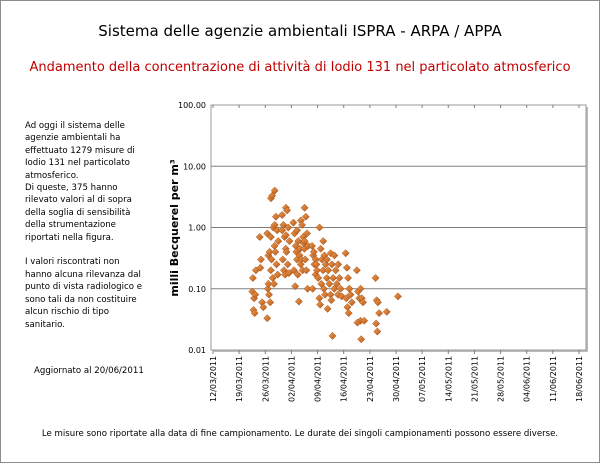 The image size is (600, 463). What do you see at coordinates (213, 379) in the screenshot?
I see `x-tick-label: 12/03/2011` at bounding box center [213, 379].